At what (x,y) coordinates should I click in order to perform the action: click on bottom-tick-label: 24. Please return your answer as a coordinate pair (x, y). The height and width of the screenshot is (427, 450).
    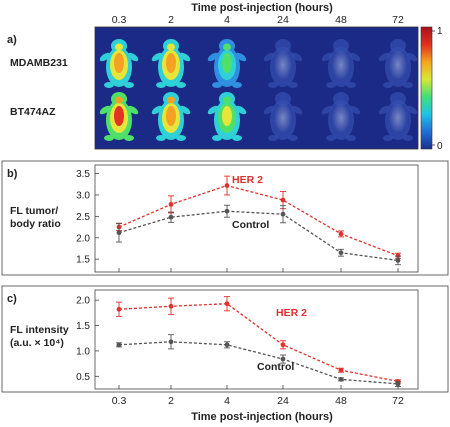
    Looking at the image, I should click on (283, 401).